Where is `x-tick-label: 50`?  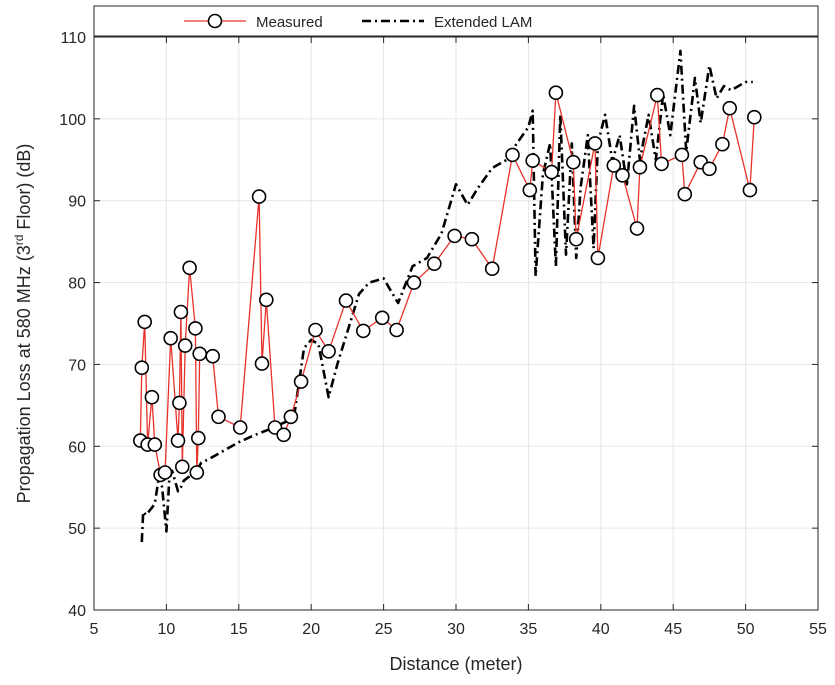 x-tick-label: 50 is located at coordinates (746, 629).